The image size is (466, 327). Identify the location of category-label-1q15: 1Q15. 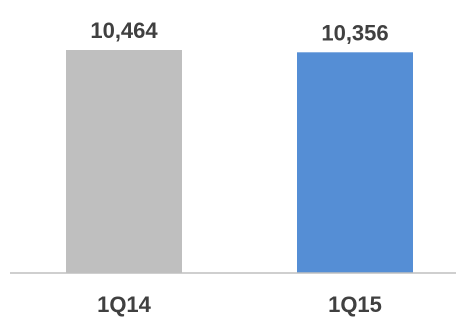
(355, 304).